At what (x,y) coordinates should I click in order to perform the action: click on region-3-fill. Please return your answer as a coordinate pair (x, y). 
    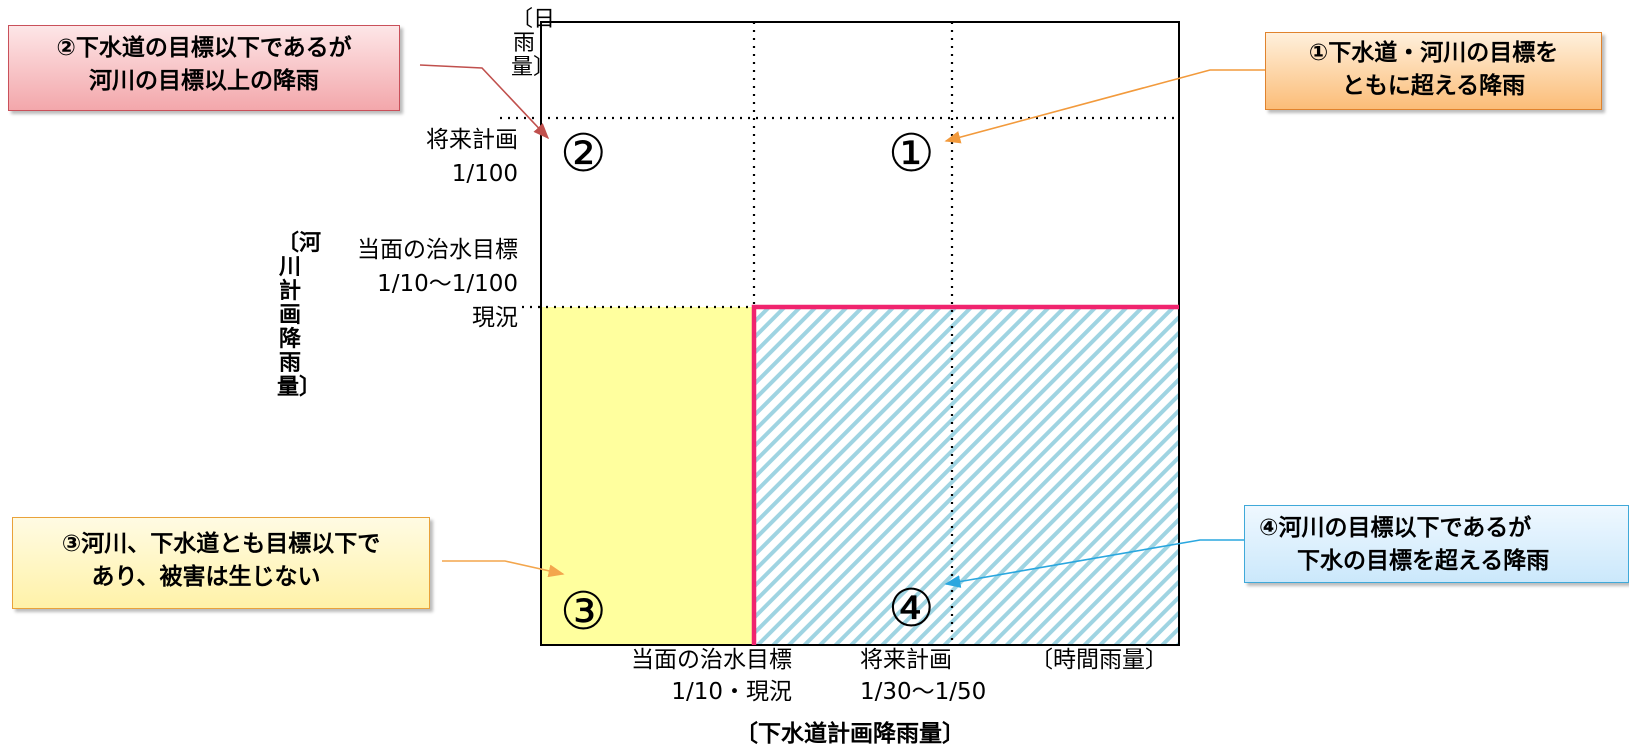
    Looking at the image, I should click on (647, 476).